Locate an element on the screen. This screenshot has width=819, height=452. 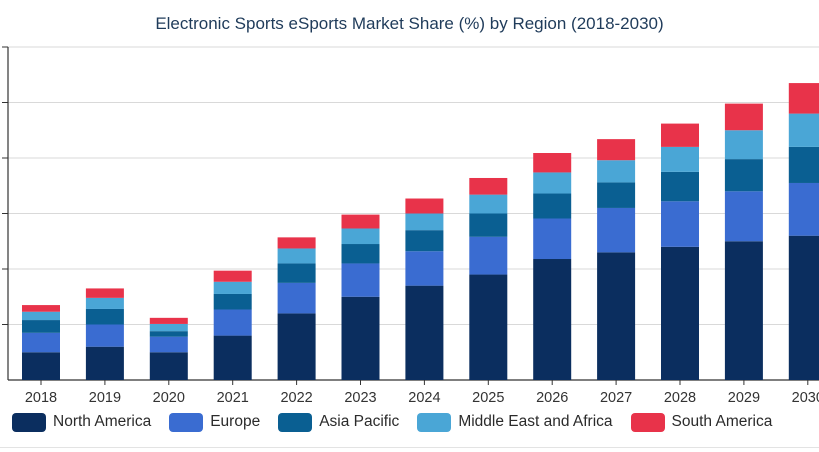
bar-europe-2023 is located at coordinates (360, 280).